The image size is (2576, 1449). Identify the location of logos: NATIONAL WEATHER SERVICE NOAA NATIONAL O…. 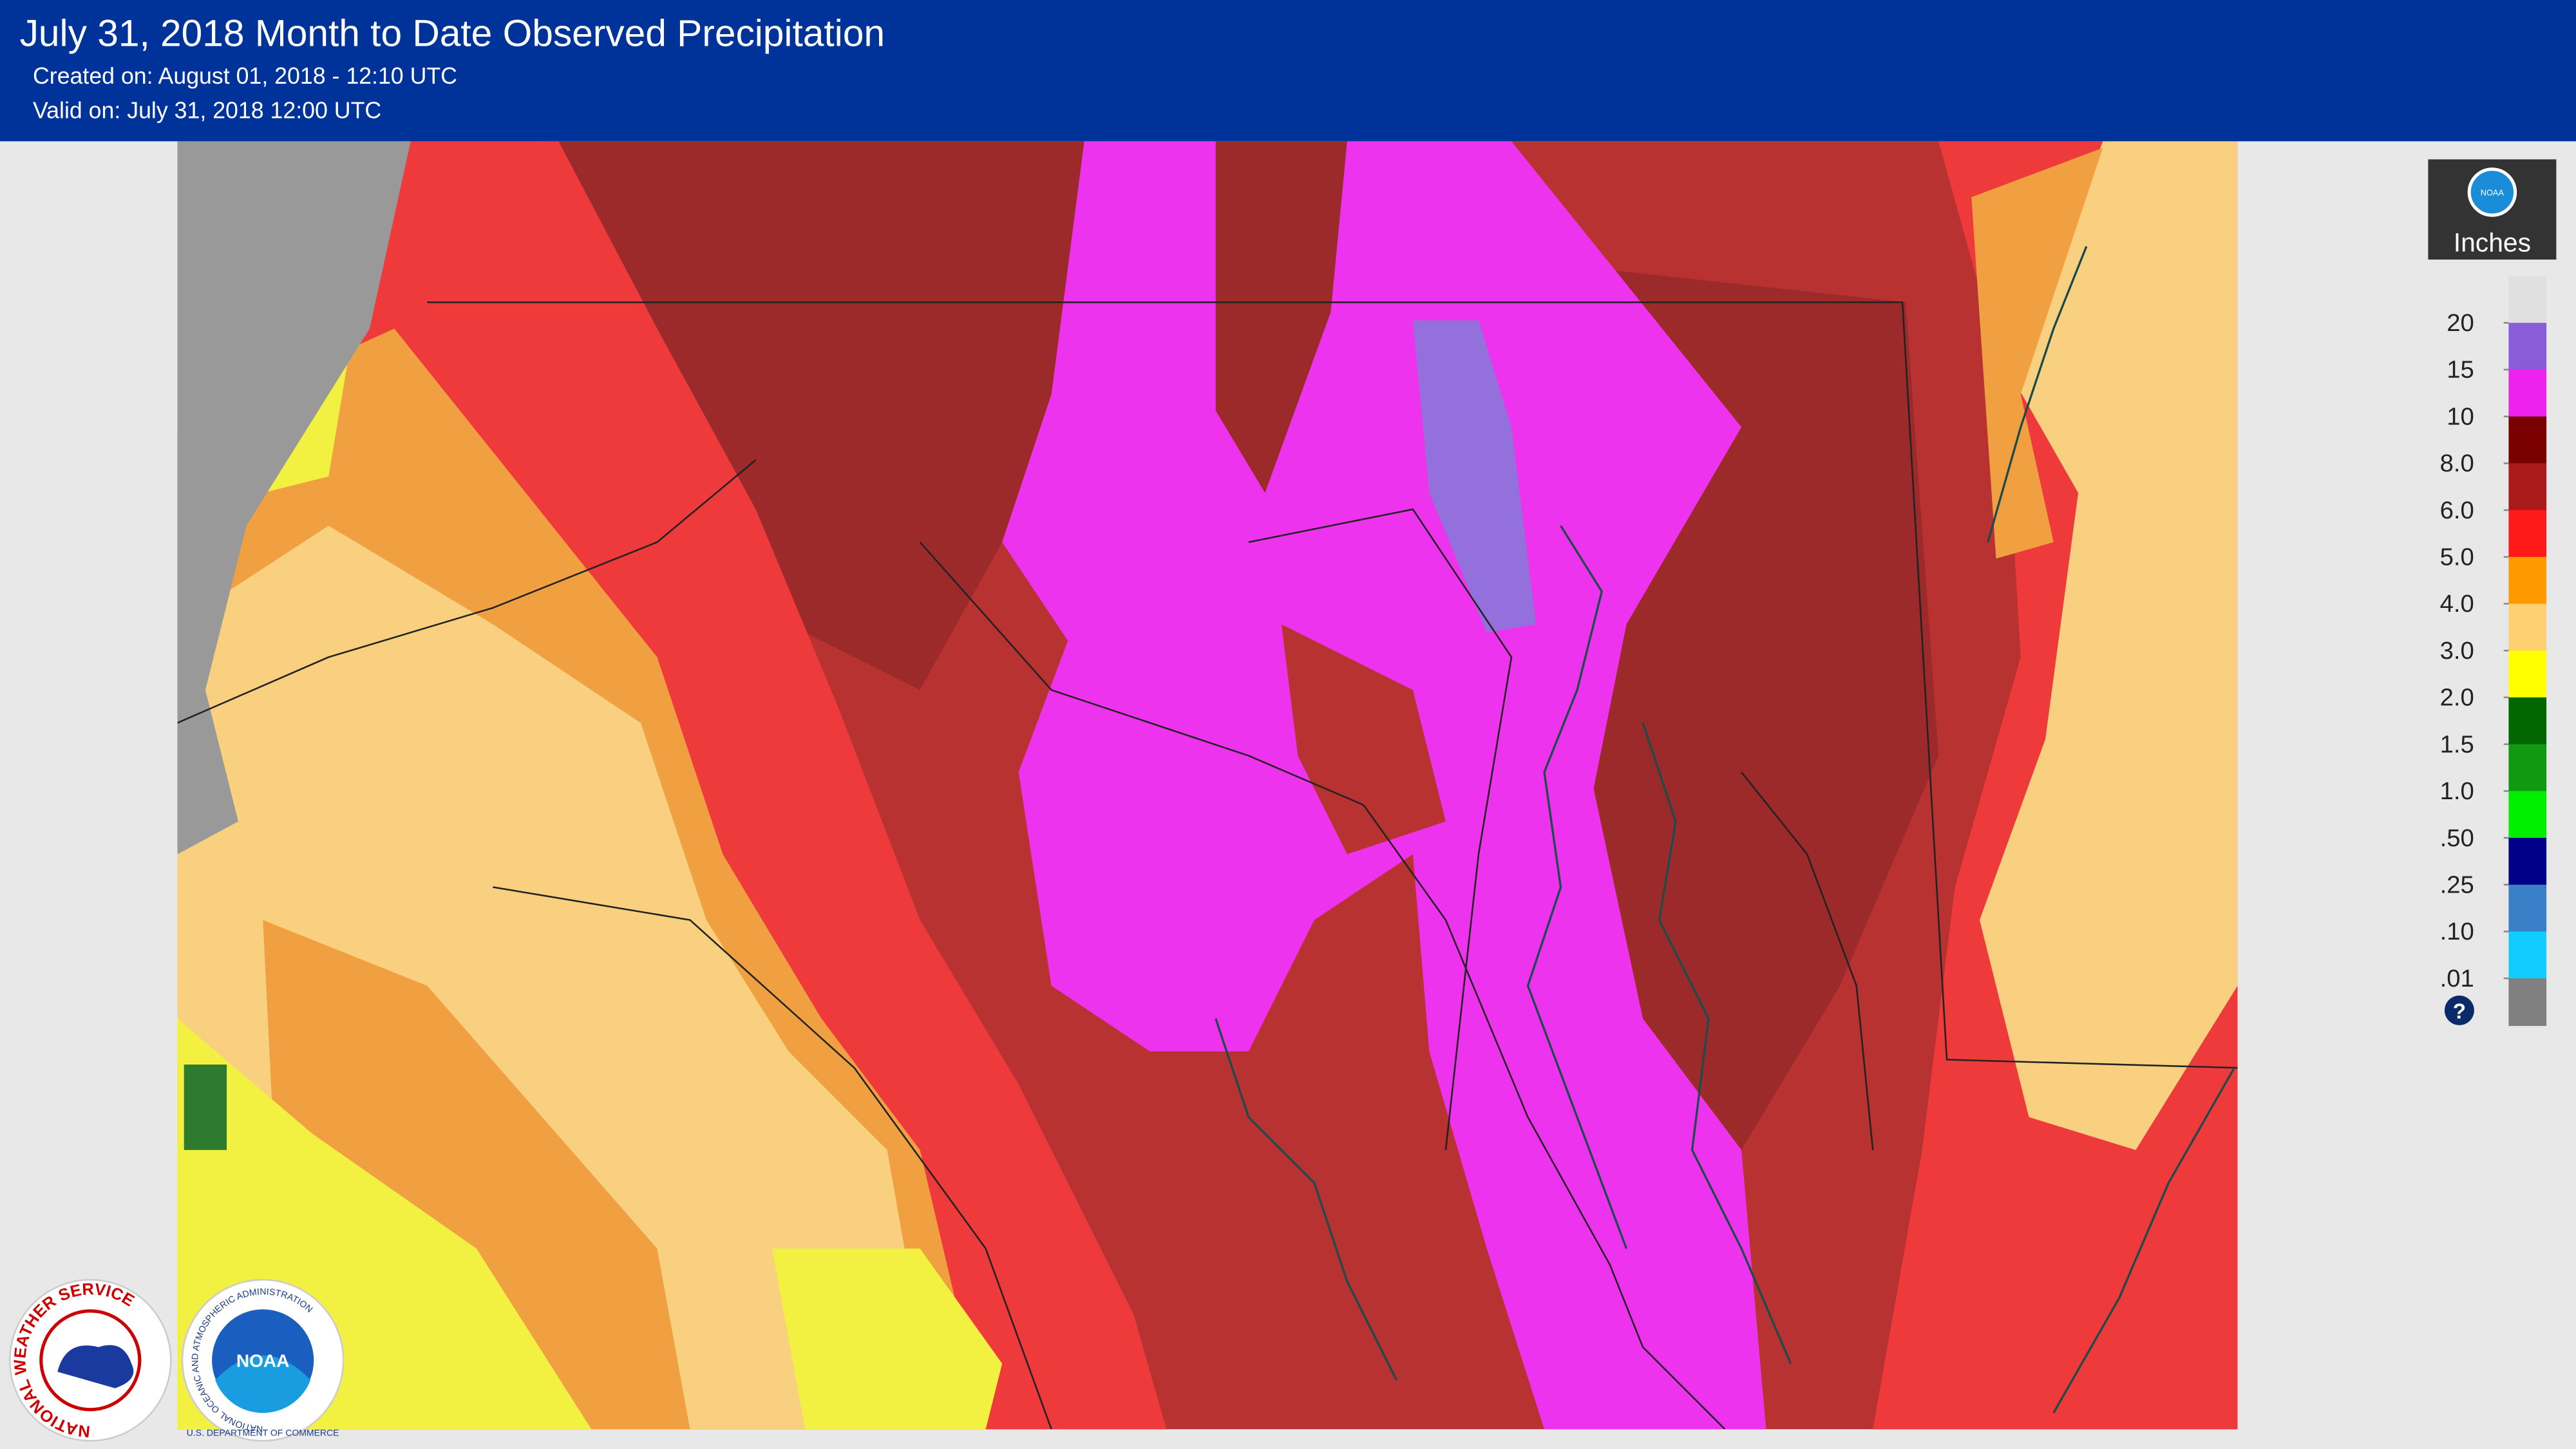
(177, 1360).